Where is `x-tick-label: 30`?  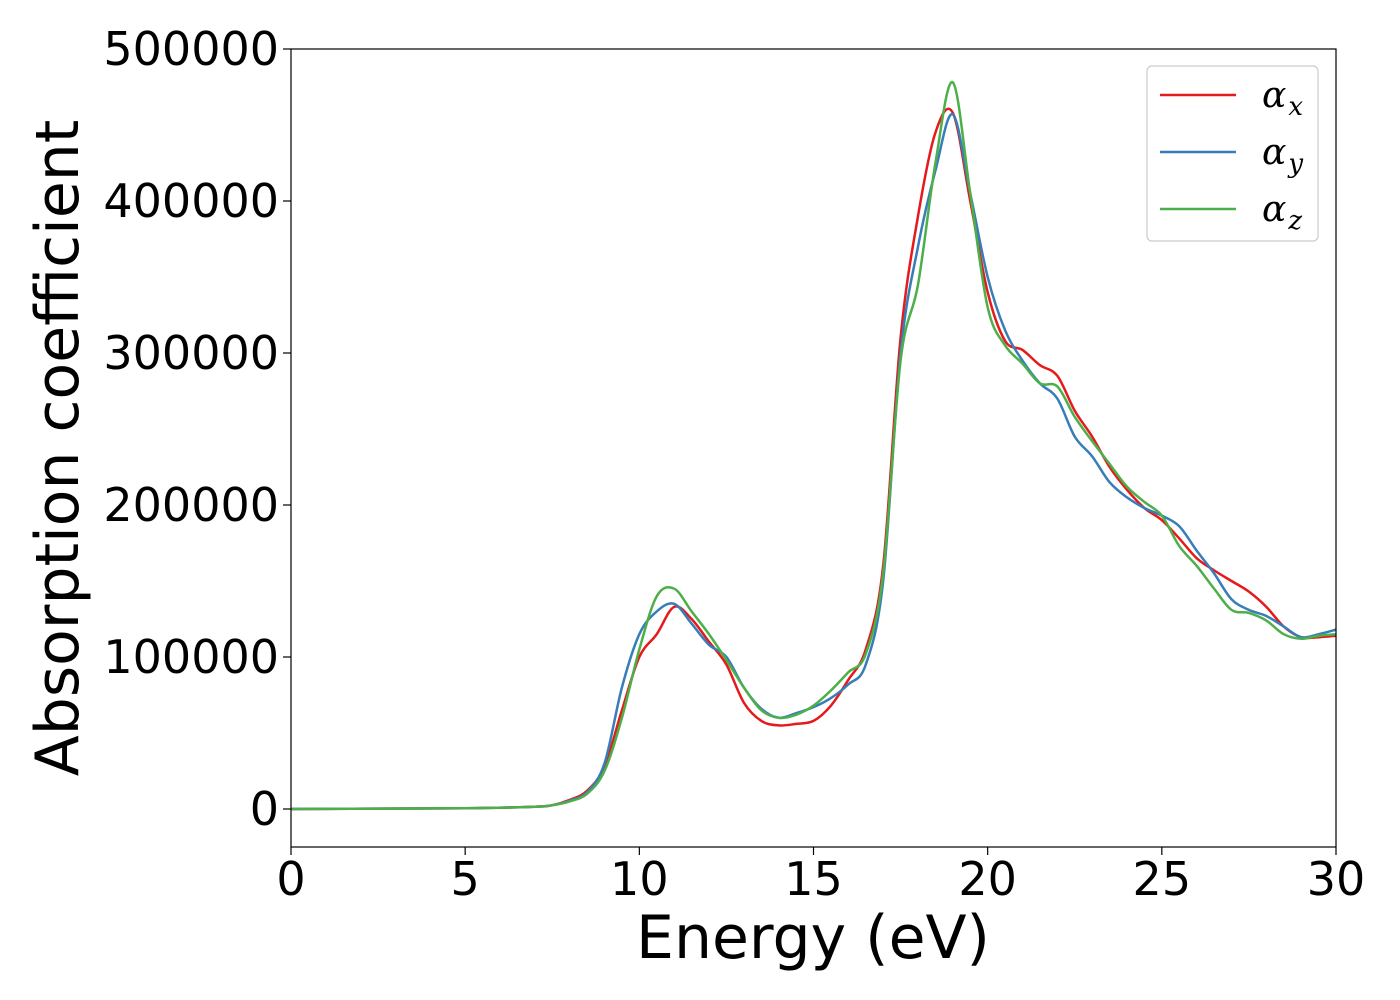
x-tick-label: 30 is located at coordinates (1336, 879).